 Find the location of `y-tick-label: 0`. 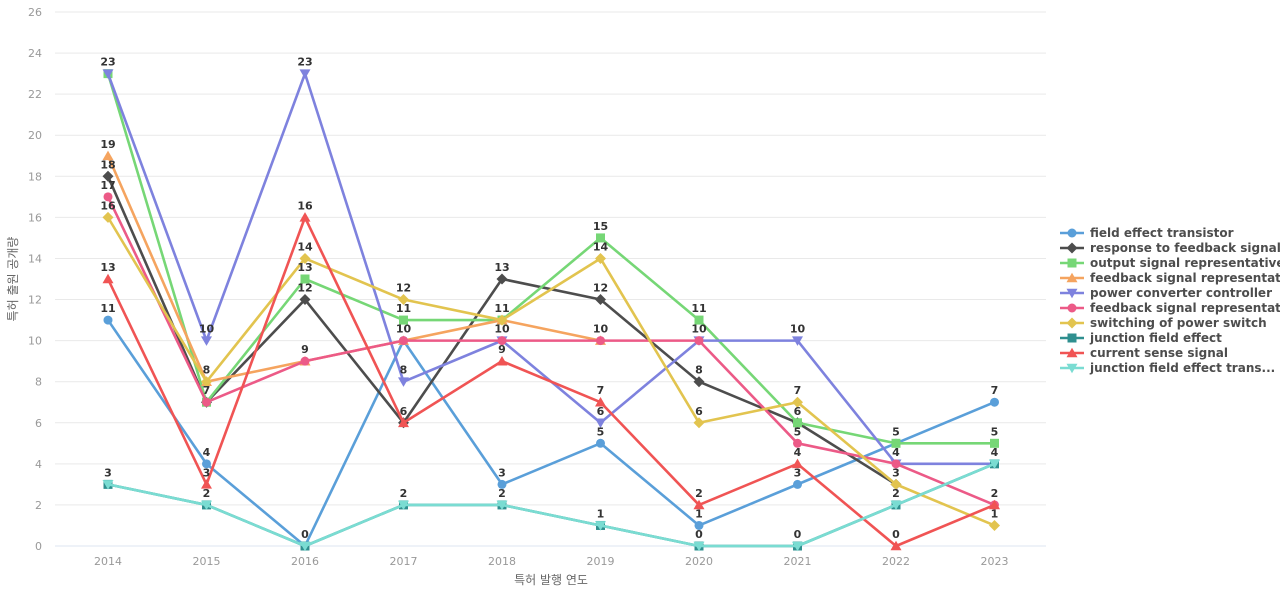

y-tick-label: 0 is located at coordinates (38, 546).